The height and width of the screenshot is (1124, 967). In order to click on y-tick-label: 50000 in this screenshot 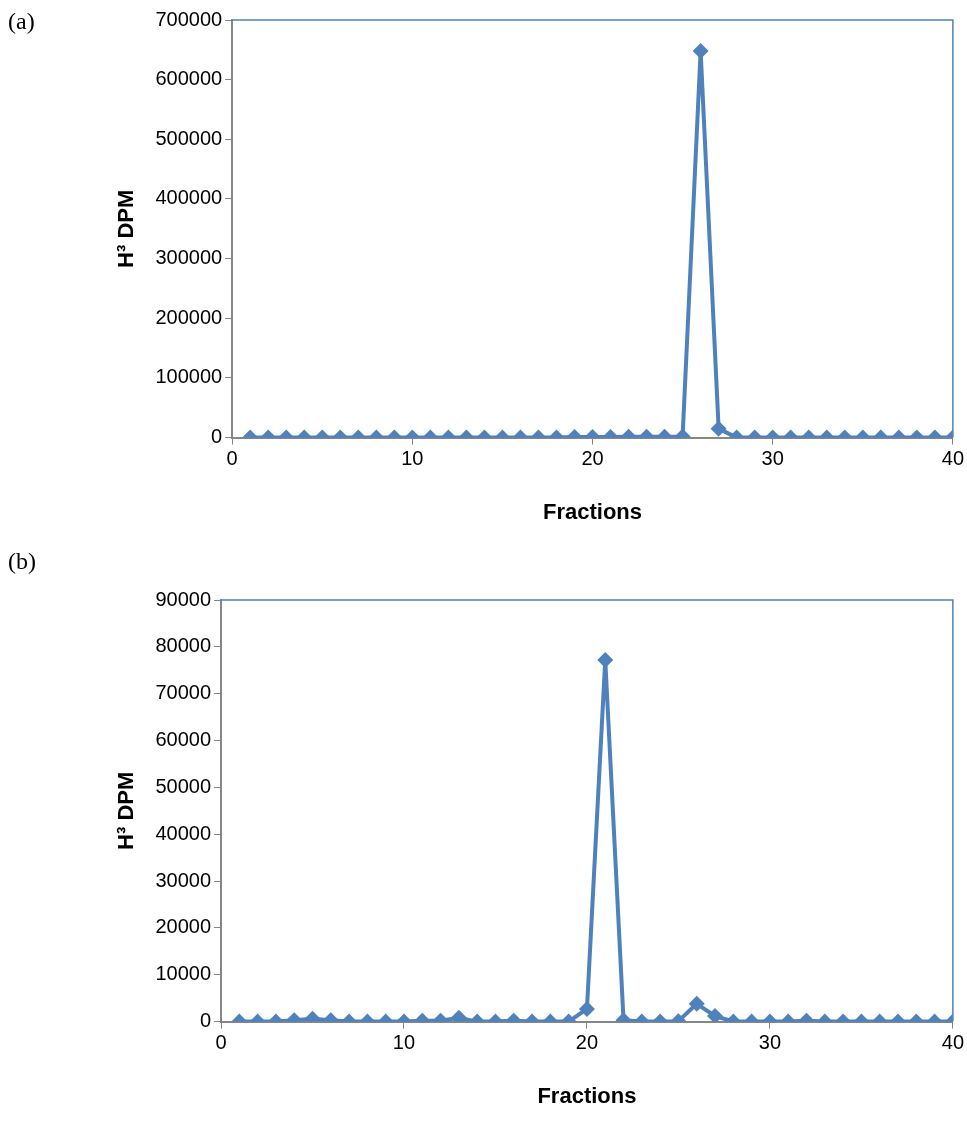, I will do `click(183, 785)`.